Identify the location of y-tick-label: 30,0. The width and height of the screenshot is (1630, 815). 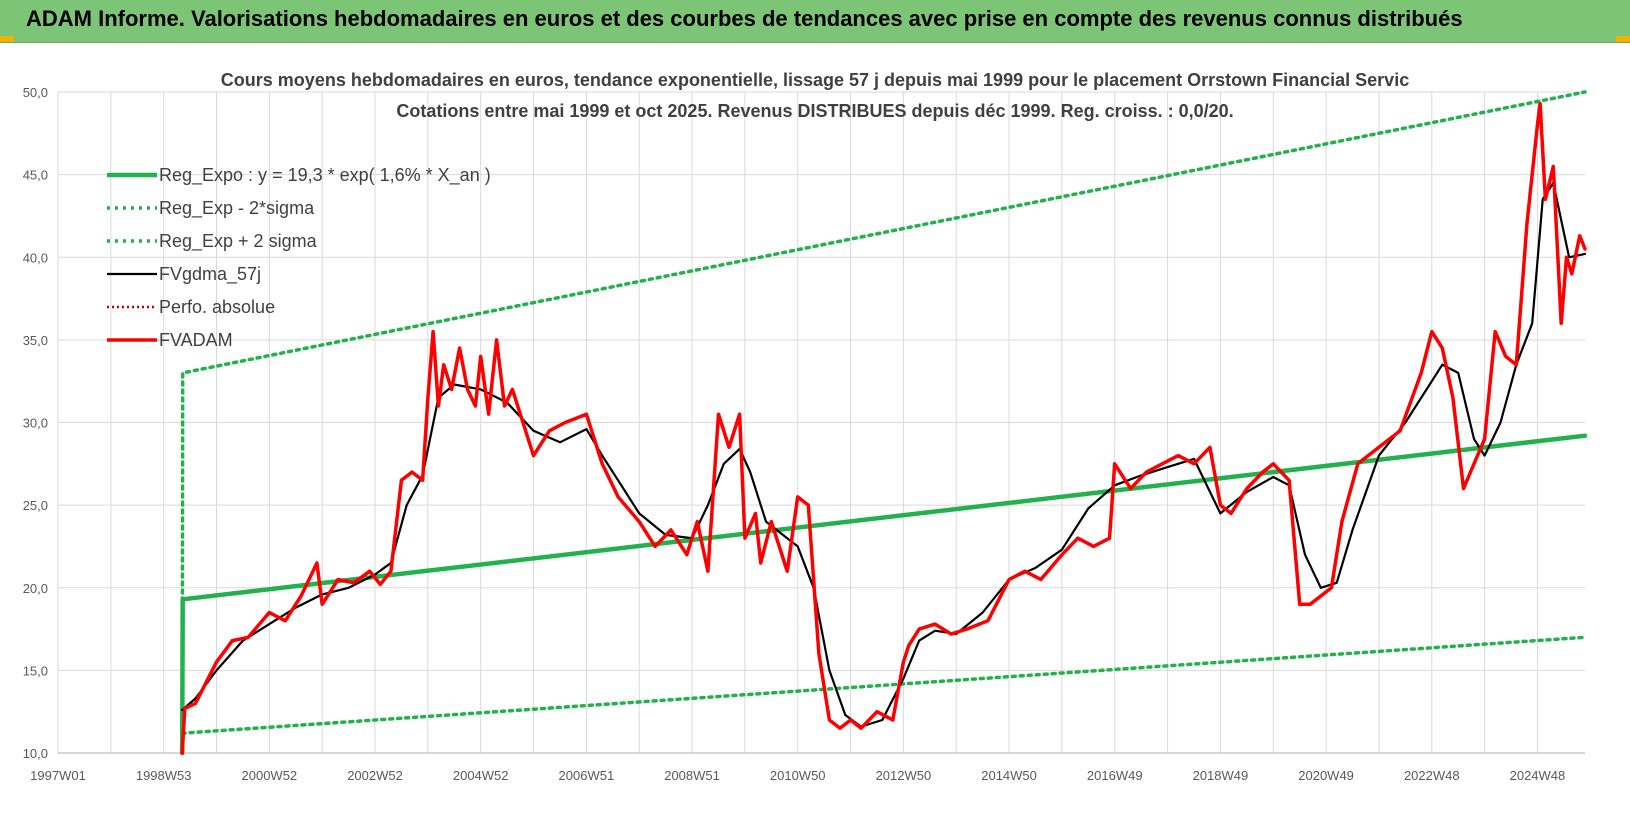
(35, 423).